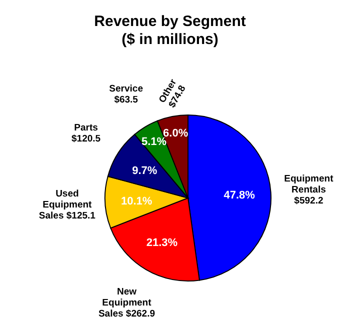 The height and width of the screenshot is (317, 349). What do you see at coordinates (162, 243) in the screenshot?
I see `data-label: 21.3%` at bounding box center [162, 243].